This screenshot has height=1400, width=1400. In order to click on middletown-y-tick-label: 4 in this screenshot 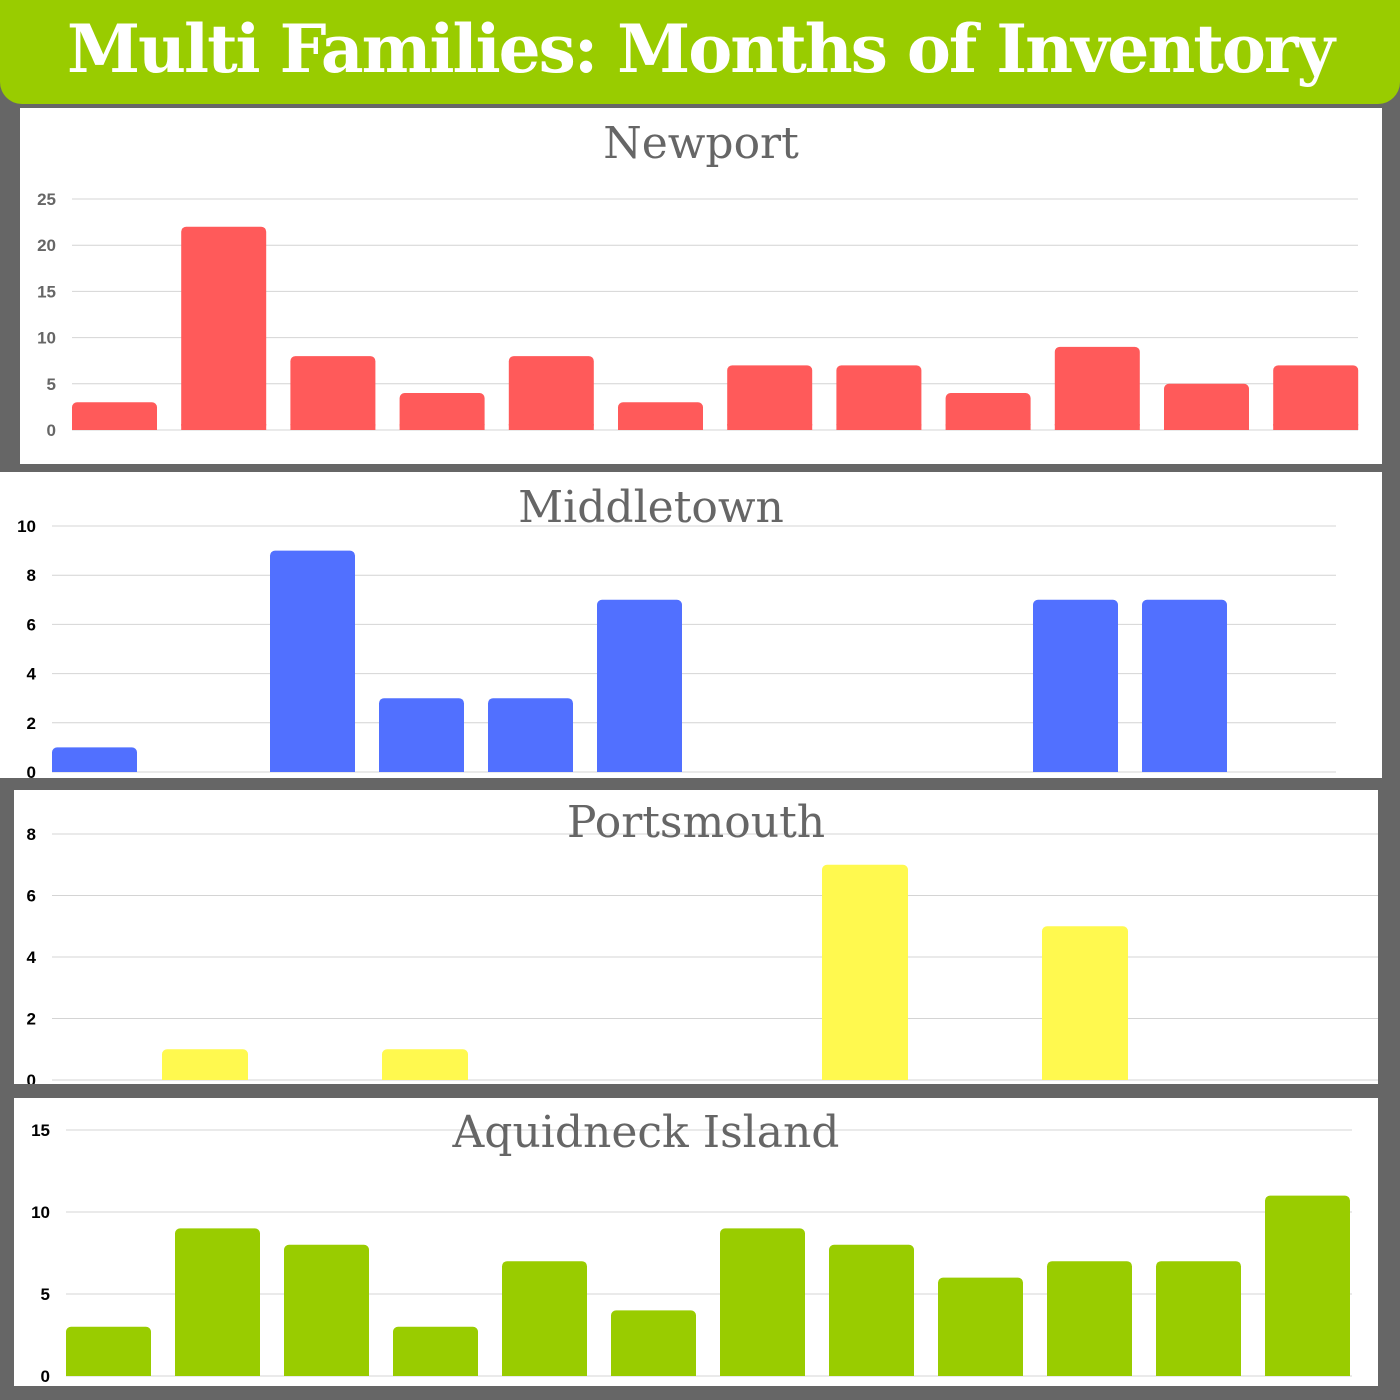, I will do `click(32, 674)`.